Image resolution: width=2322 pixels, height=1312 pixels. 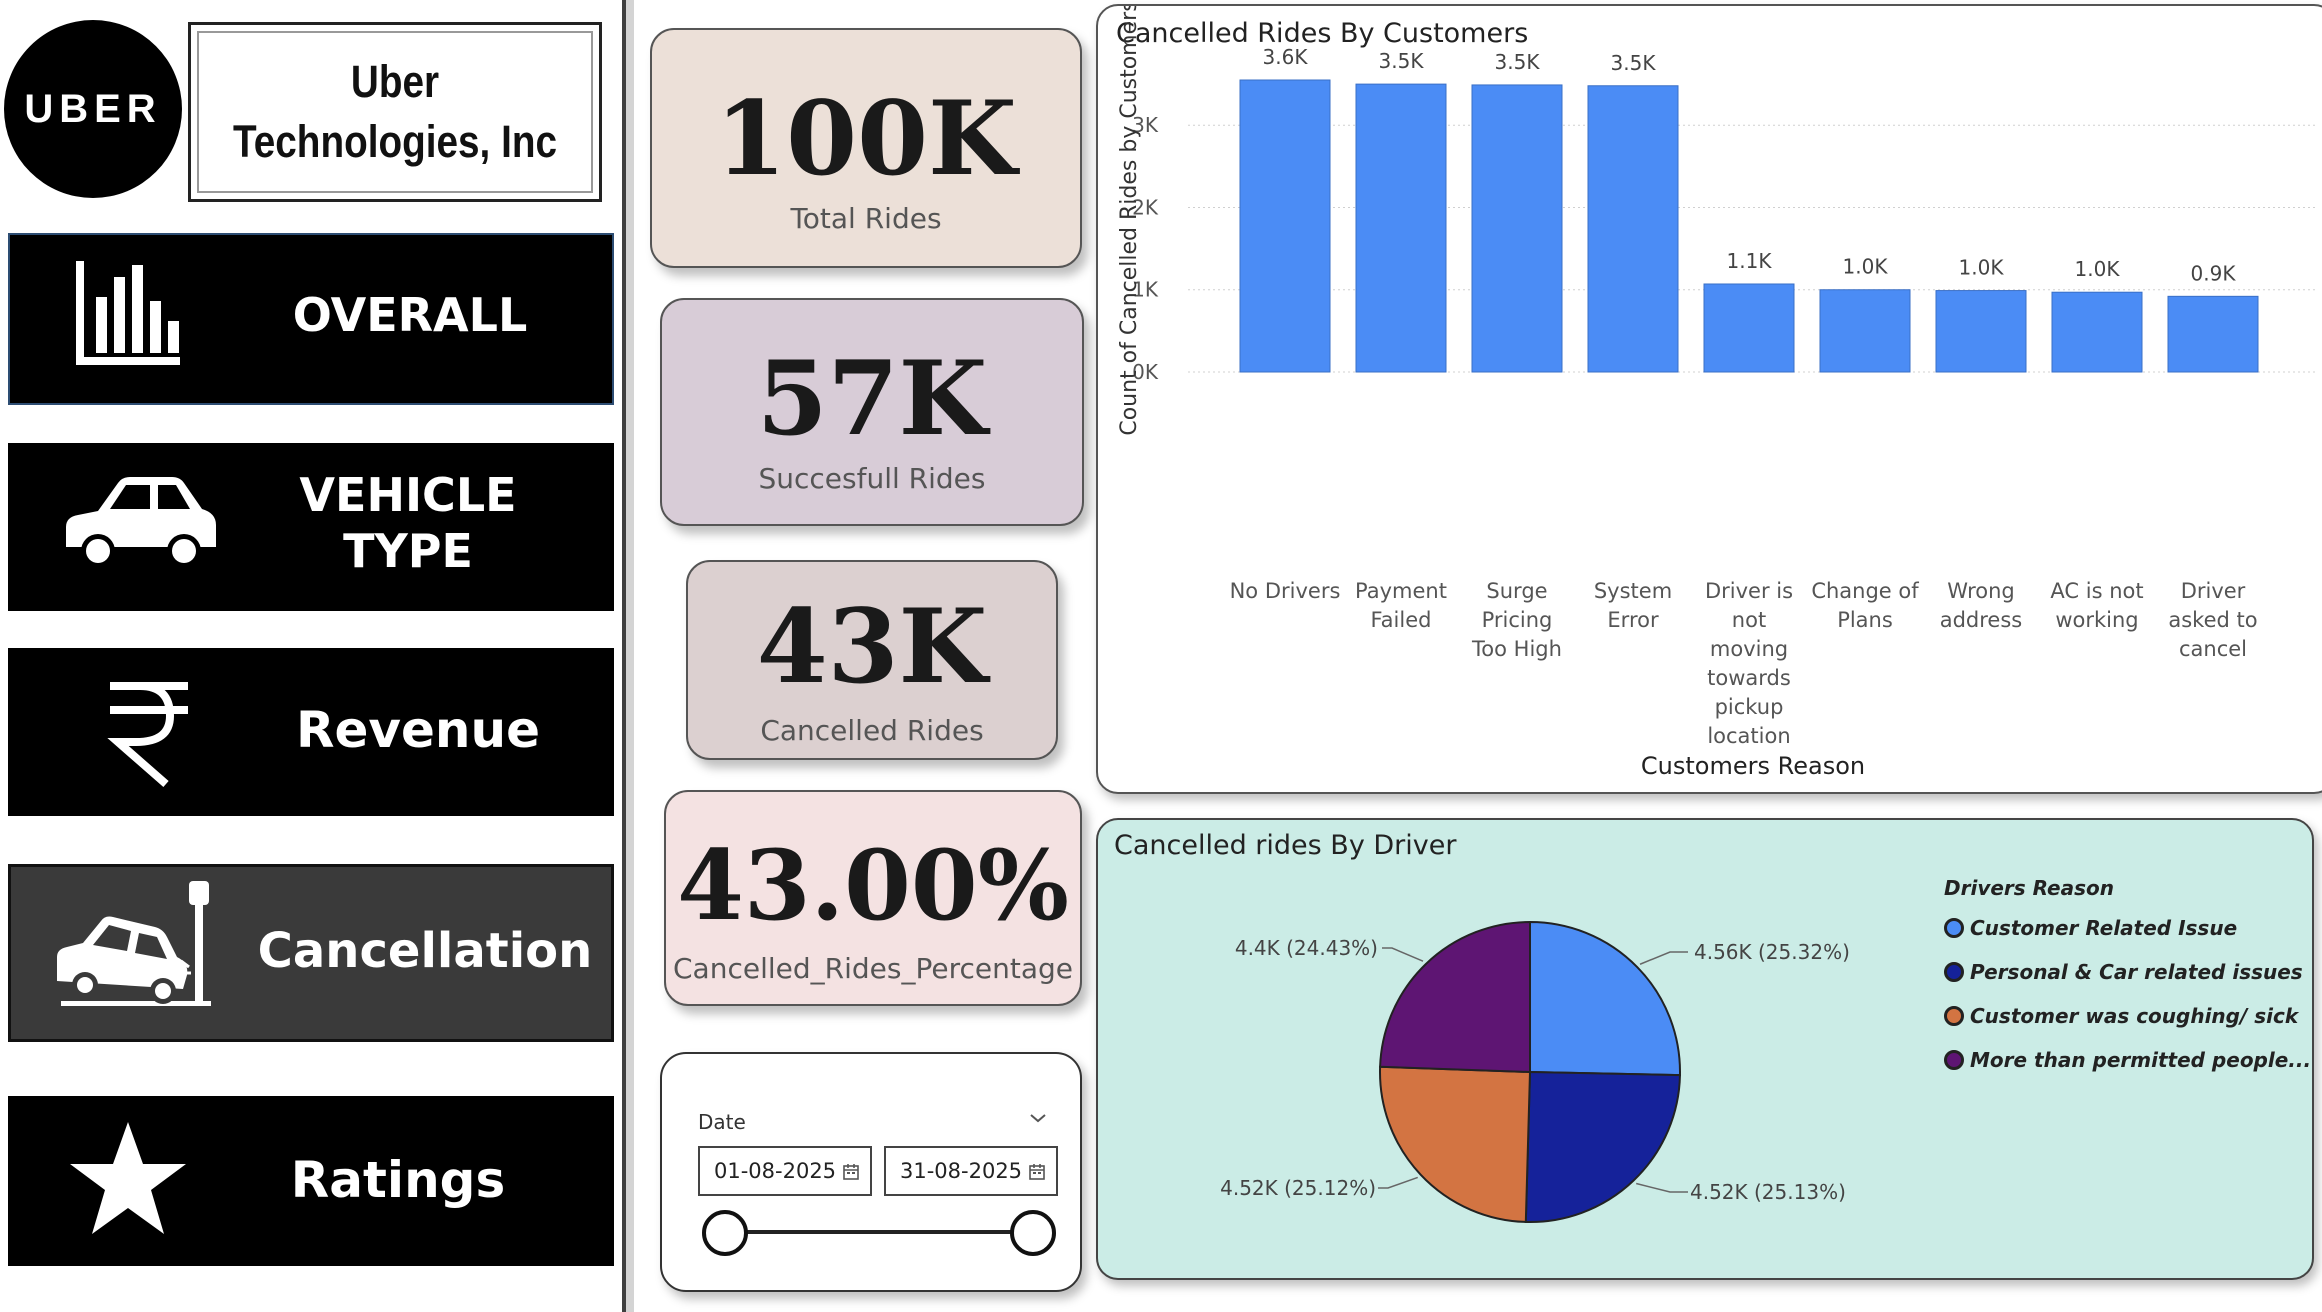 I want to click on legend-label: Customer Related Issue, so click(x=2104, y=928).